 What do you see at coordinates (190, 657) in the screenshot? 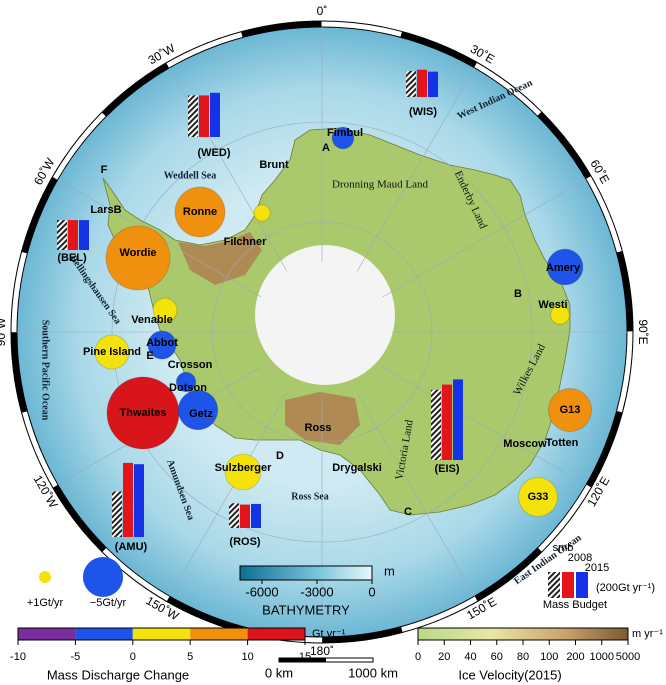
I see `tick-label: 5` at bounding box center [190, 657].